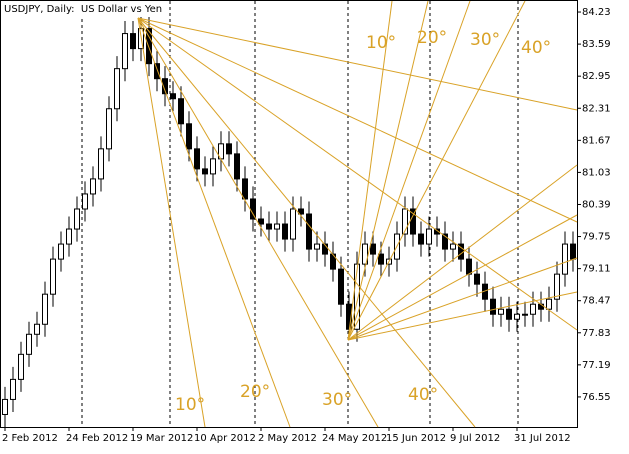 The image size is (629, 454). I want to click on x-tick-label: 24 May 2012, so click(354, 438).